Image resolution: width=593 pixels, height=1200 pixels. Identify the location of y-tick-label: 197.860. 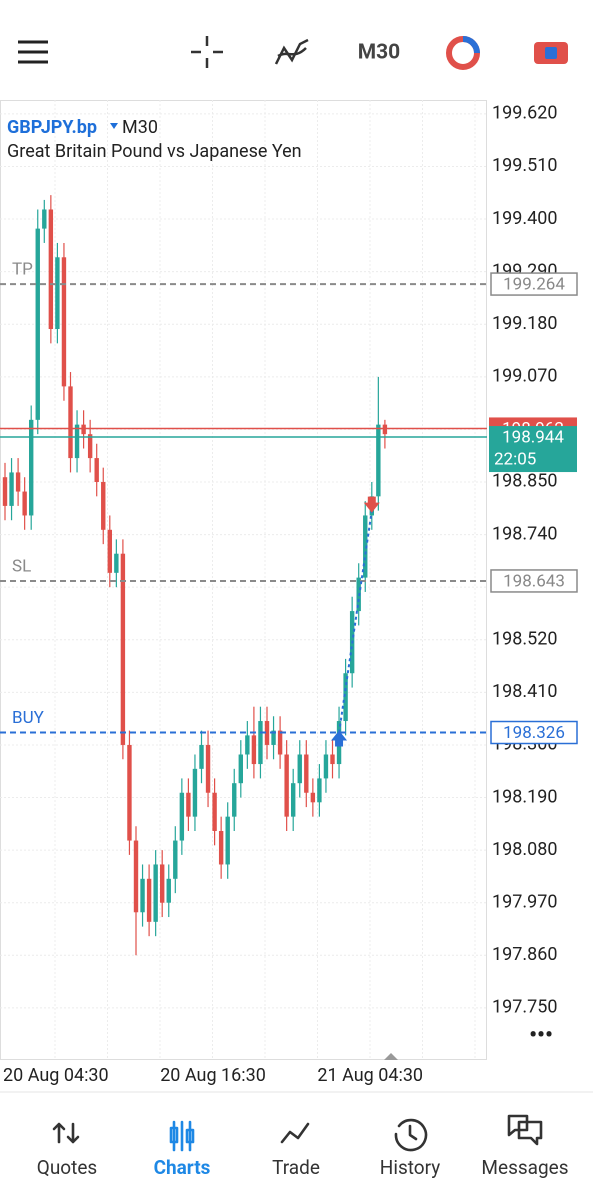
(524, 954).